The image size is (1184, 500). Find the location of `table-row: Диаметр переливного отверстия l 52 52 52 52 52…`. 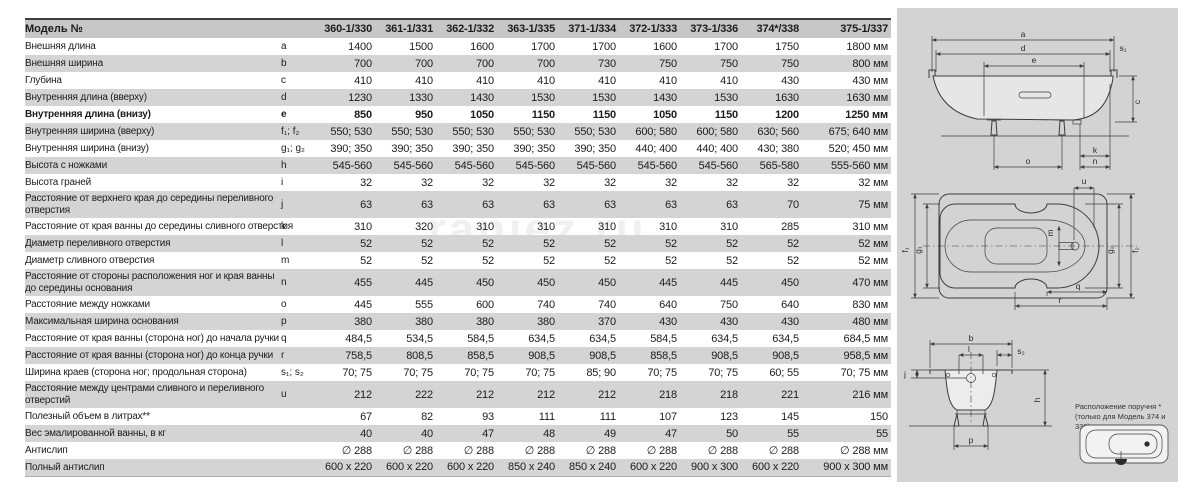

table-row: Диаметр переливного отверстия l 52 52 52 52 52… is located at coordinates (458, 243).